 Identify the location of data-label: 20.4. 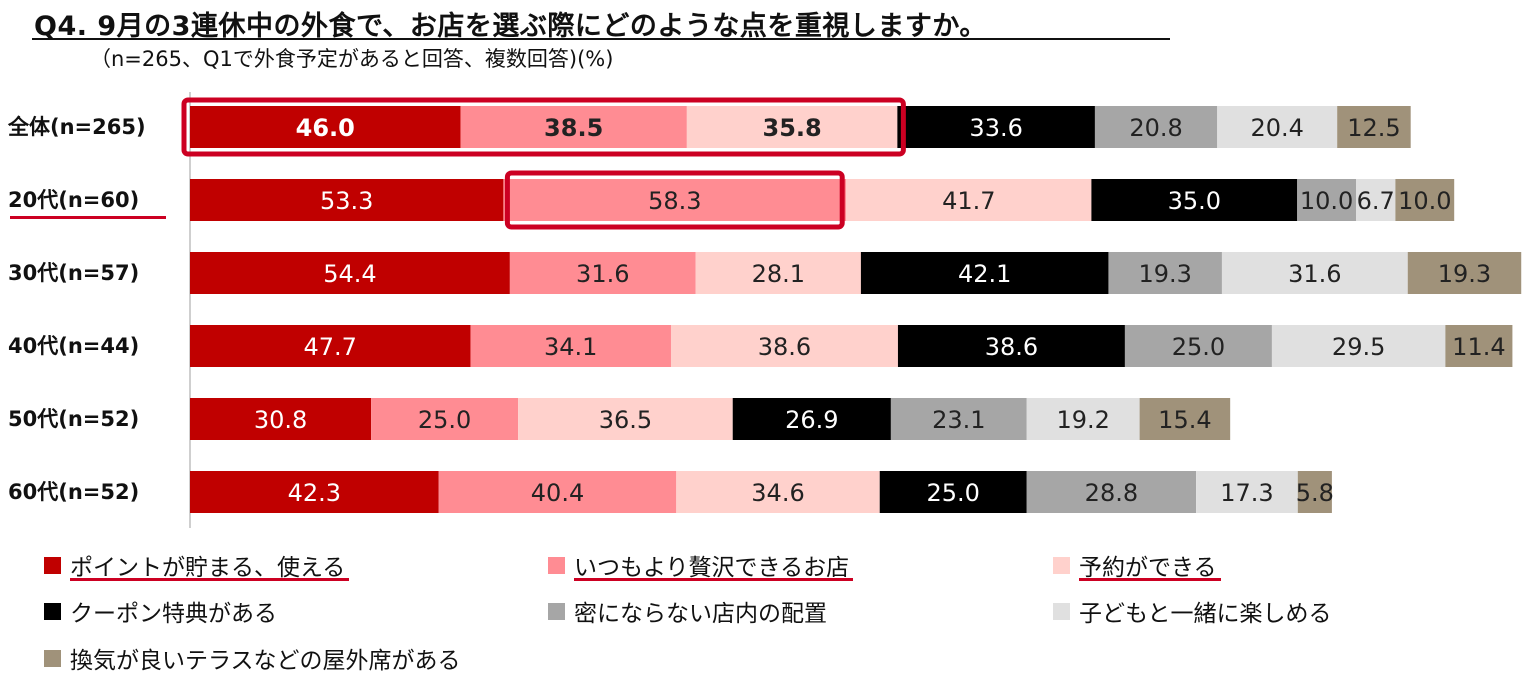
(1276, 128).